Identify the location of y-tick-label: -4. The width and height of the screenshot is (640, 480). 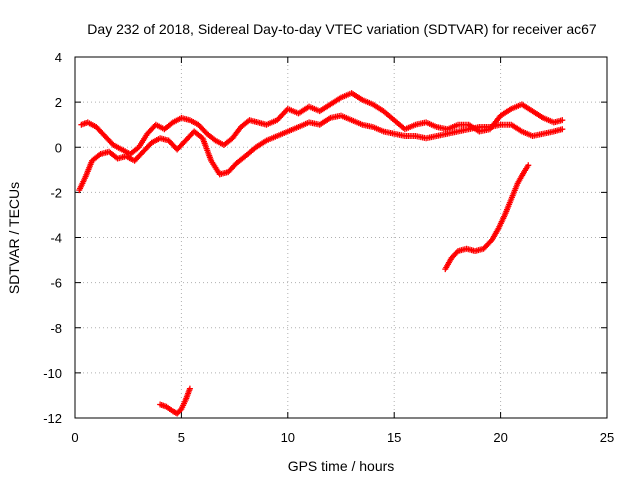
(56, 238).